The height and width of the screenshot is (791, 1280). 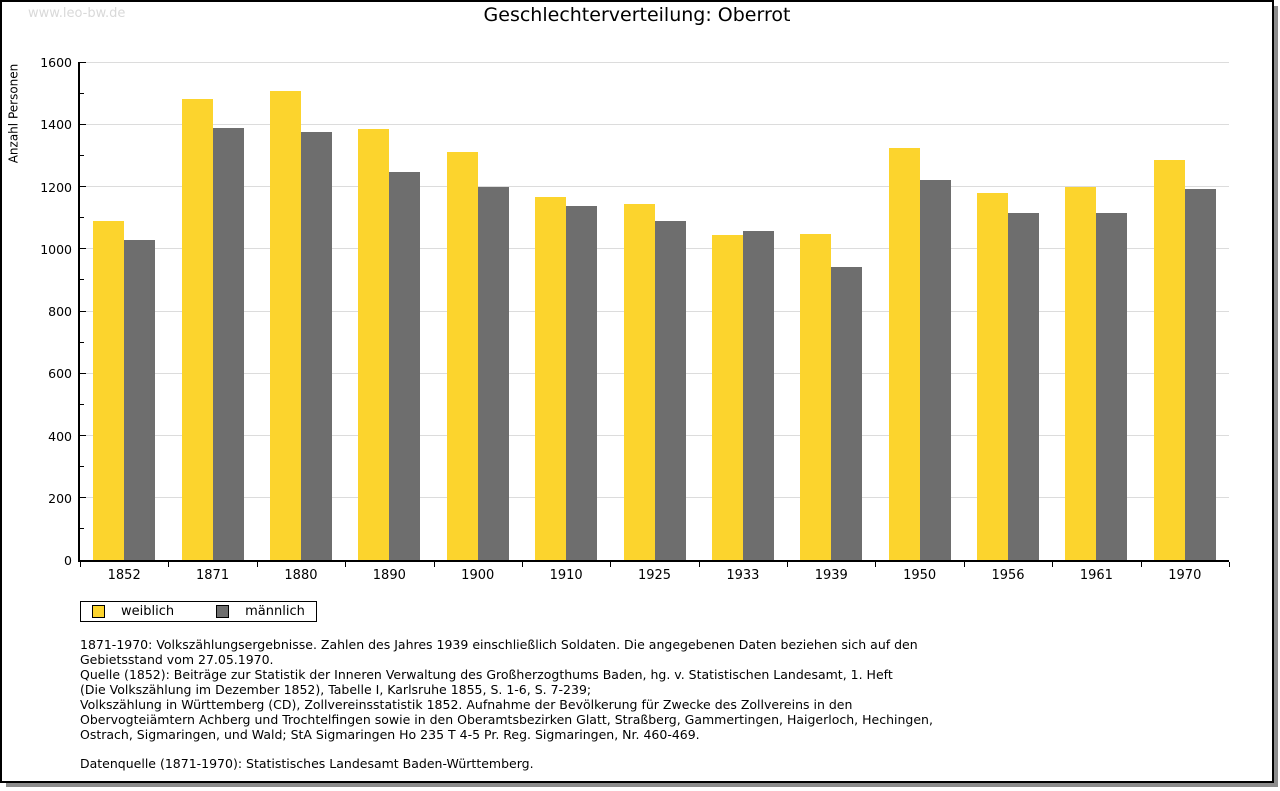 What do you see at coordinates (389, 575) in the screenshot?
I see `x-axis-label: 1890` at bounding box center [389, 575].